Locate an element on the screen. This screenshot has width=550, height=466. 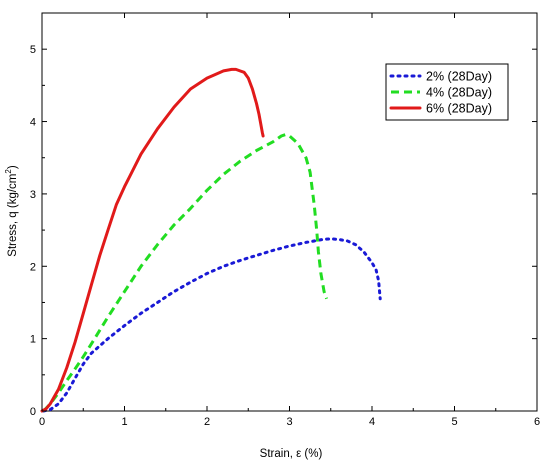
x-tick-label: 1 is located at coordinates (124, 422).